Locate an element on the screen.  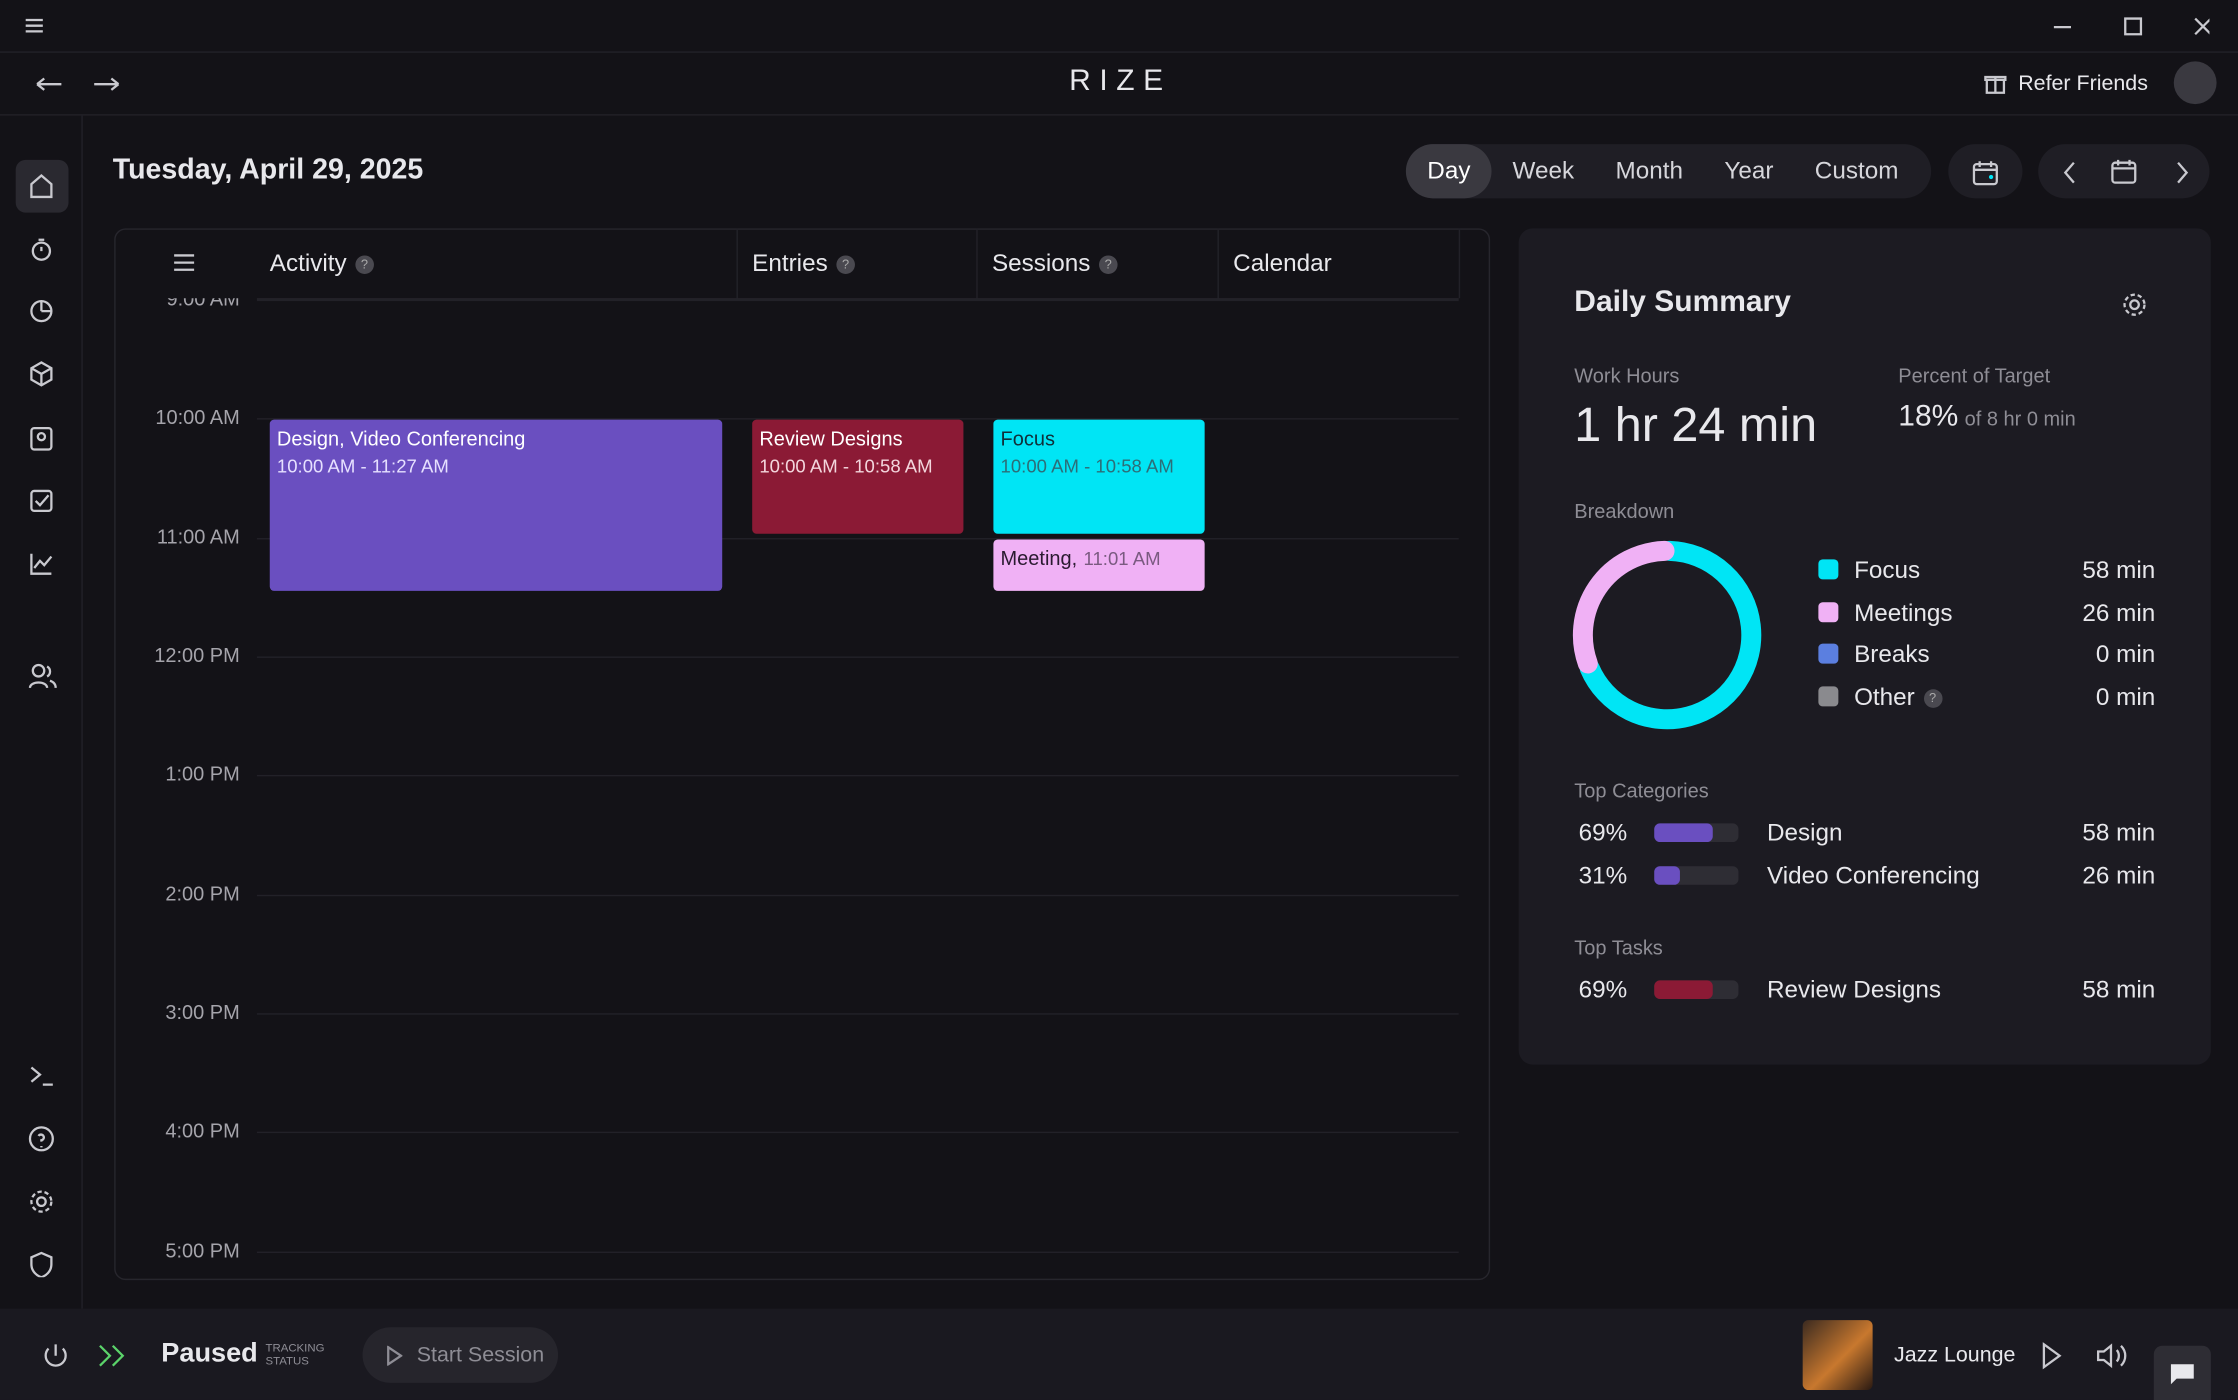
item-name: Video Conferencing is located at coordinates (1873, 875).